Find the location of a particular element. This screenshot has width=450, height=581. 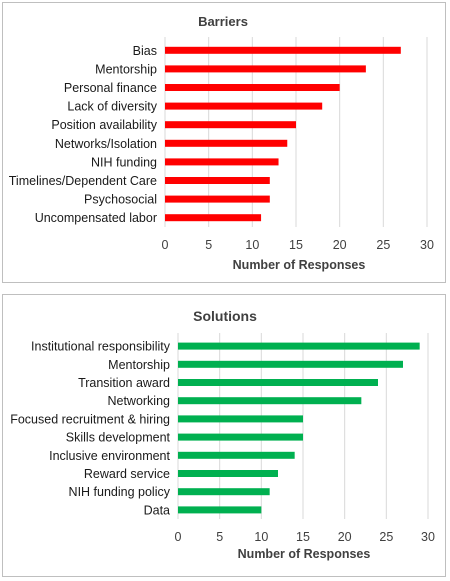

category-label: NIH funding is located at coordinates (124, 162).